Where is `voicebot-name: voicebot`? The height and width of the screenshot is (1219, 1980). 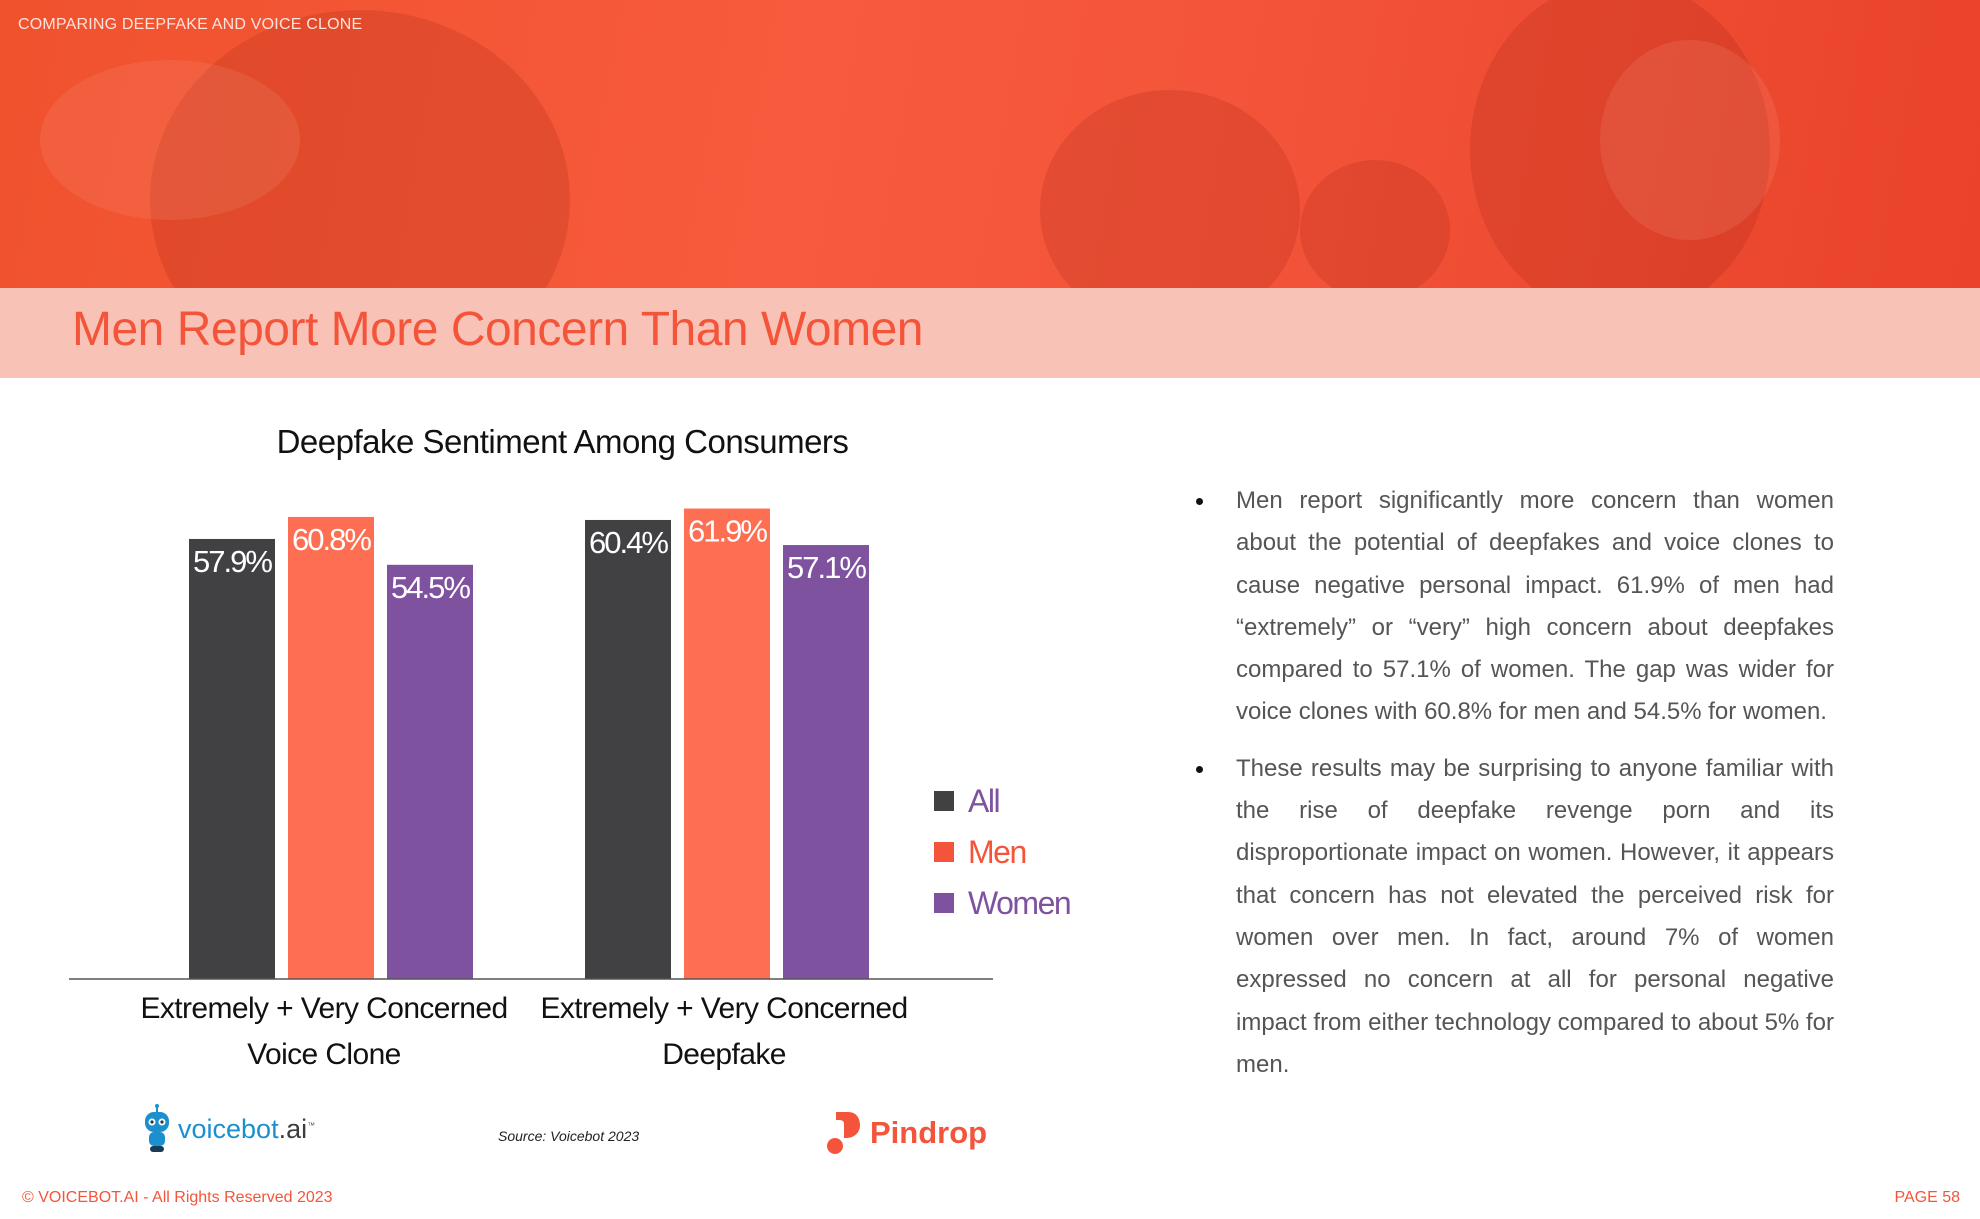
voicebot-name: voicebot is located at coordinates (228, 1128).